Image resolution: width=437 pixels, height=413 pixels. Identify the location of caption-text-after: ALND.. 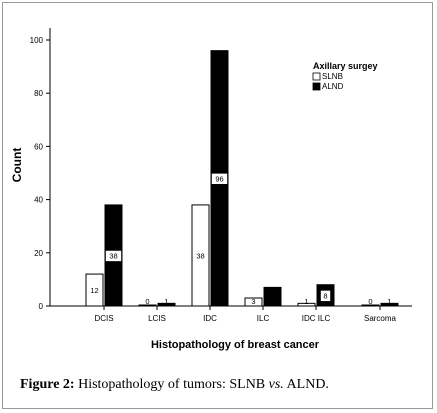
(306, 384).